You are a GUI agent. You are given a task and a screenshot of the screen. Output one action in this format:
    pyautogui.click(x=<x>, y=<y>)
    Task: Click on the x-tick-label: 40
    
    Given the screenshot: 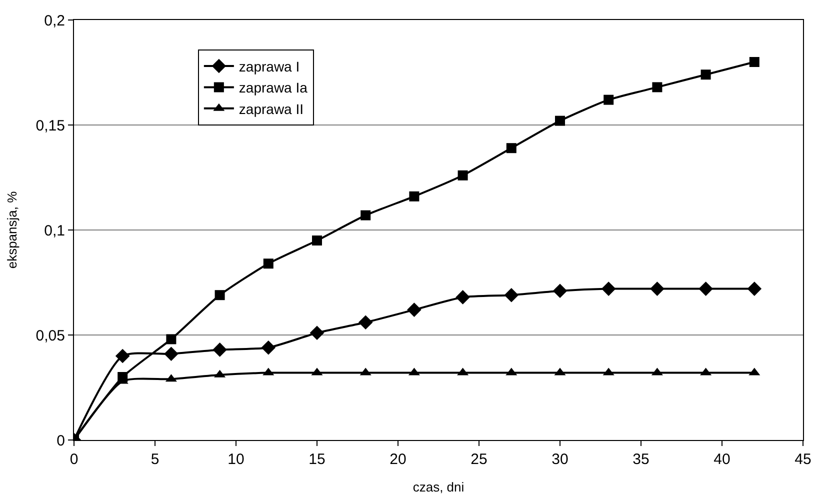 What is the action you would take?
    pyautogui.click(x=722, y=459)
    